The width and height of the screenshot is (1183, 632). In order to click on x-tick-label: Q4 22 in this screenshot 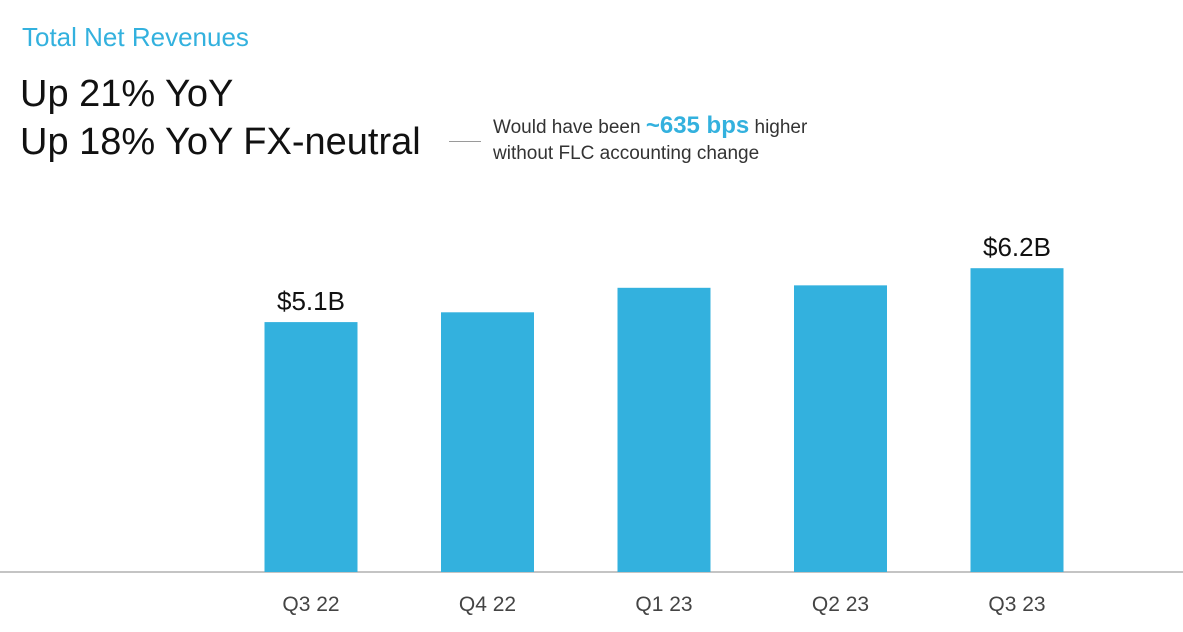, I will do `click(487, 604)`.